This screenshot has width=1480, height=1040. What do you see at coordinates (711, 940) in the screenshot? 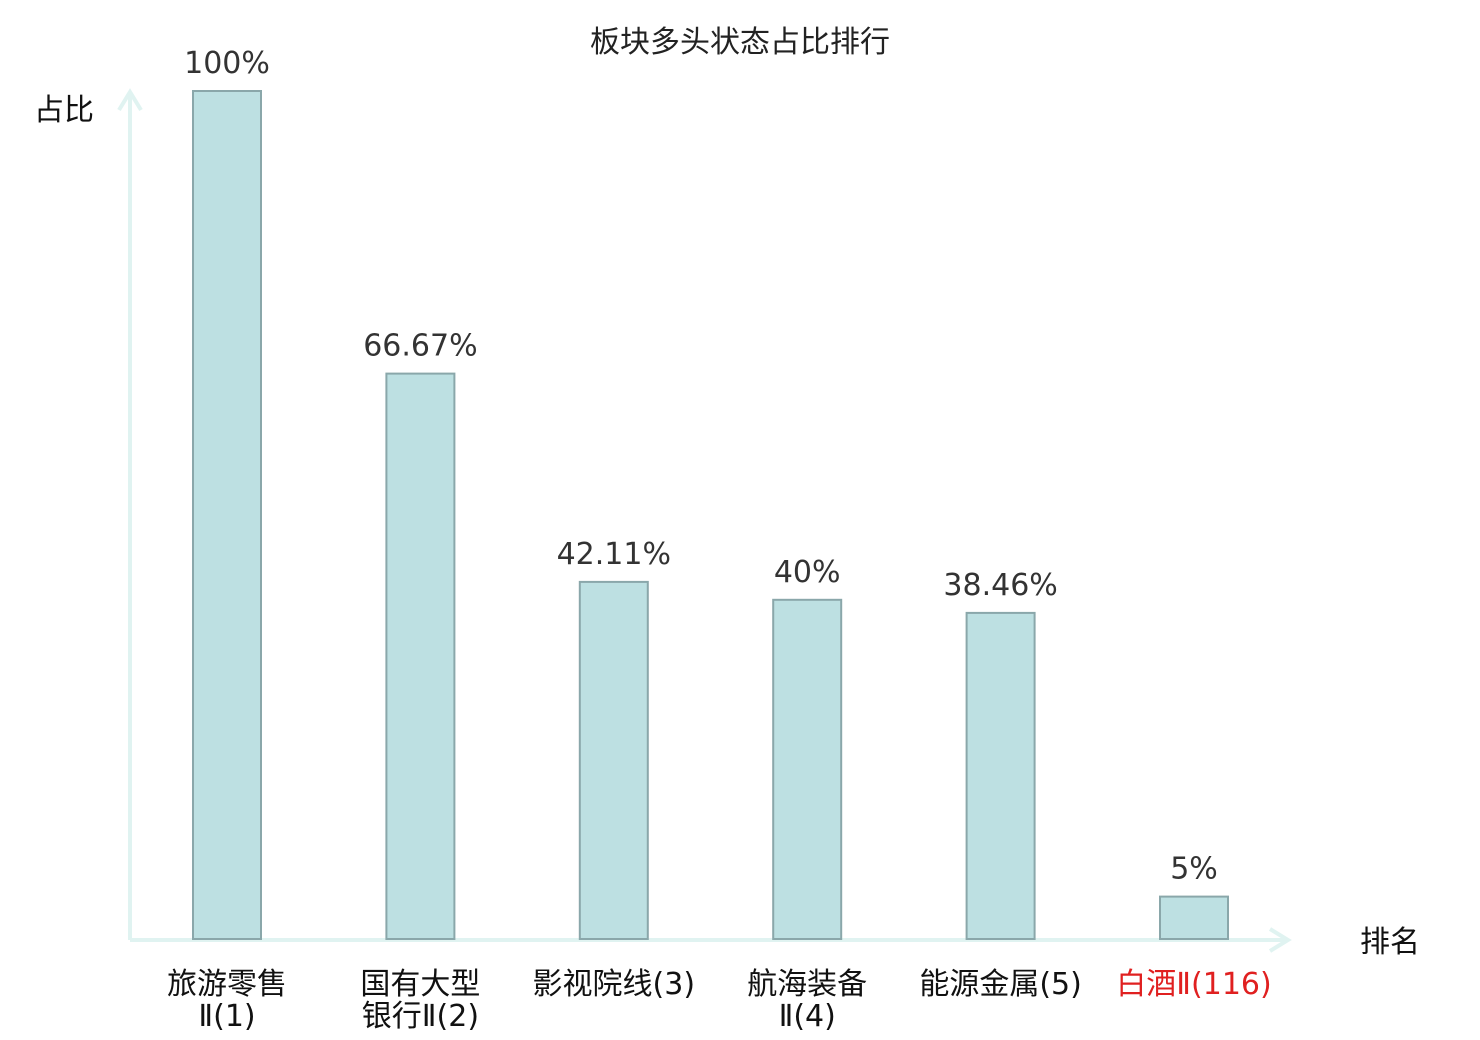
I see `x-axis` at bounding box center [711, 940].